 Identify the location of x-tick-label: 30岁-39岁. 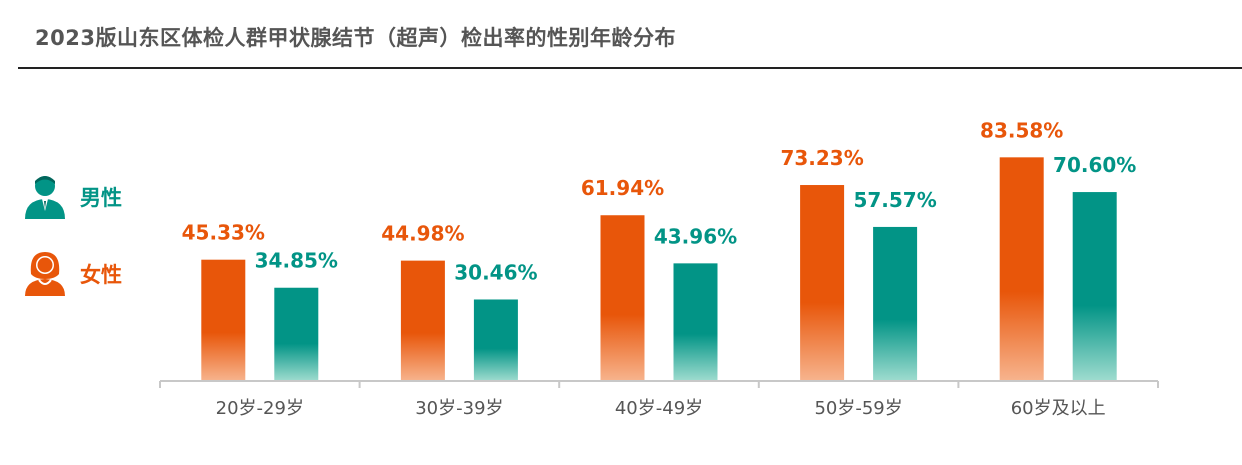
(459, 408).